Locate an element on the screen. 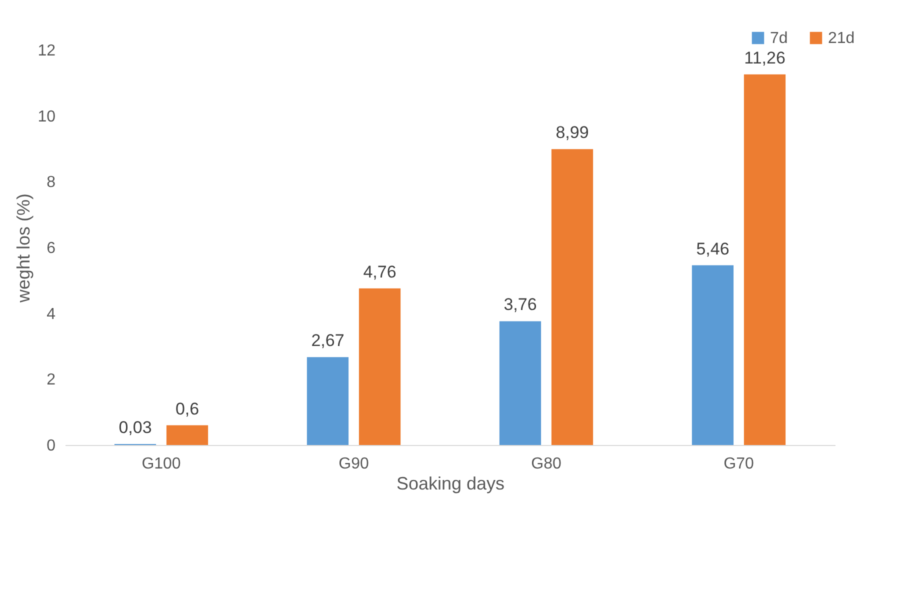 The width and height of the screenshot is (917, 605). x-axis-title: Soaking days is located at coordinates (450, 484).